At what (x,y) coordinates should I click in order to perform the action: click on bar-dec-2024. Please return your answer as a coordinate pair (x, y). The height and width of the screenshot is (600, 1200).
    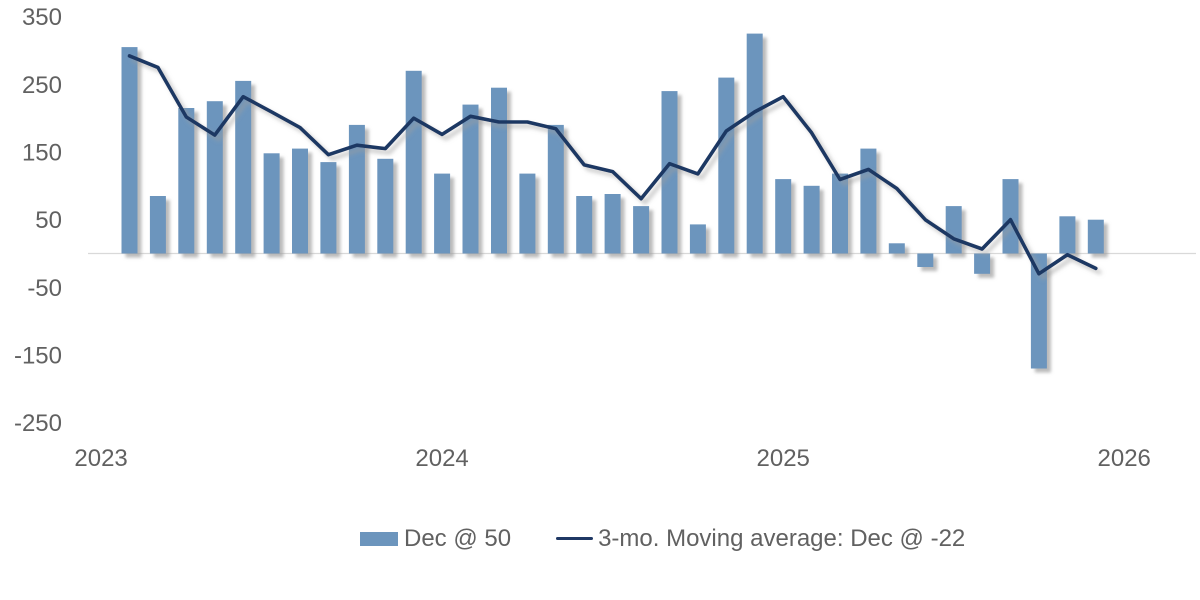
    Looking at the image, I should click on (754, 143).